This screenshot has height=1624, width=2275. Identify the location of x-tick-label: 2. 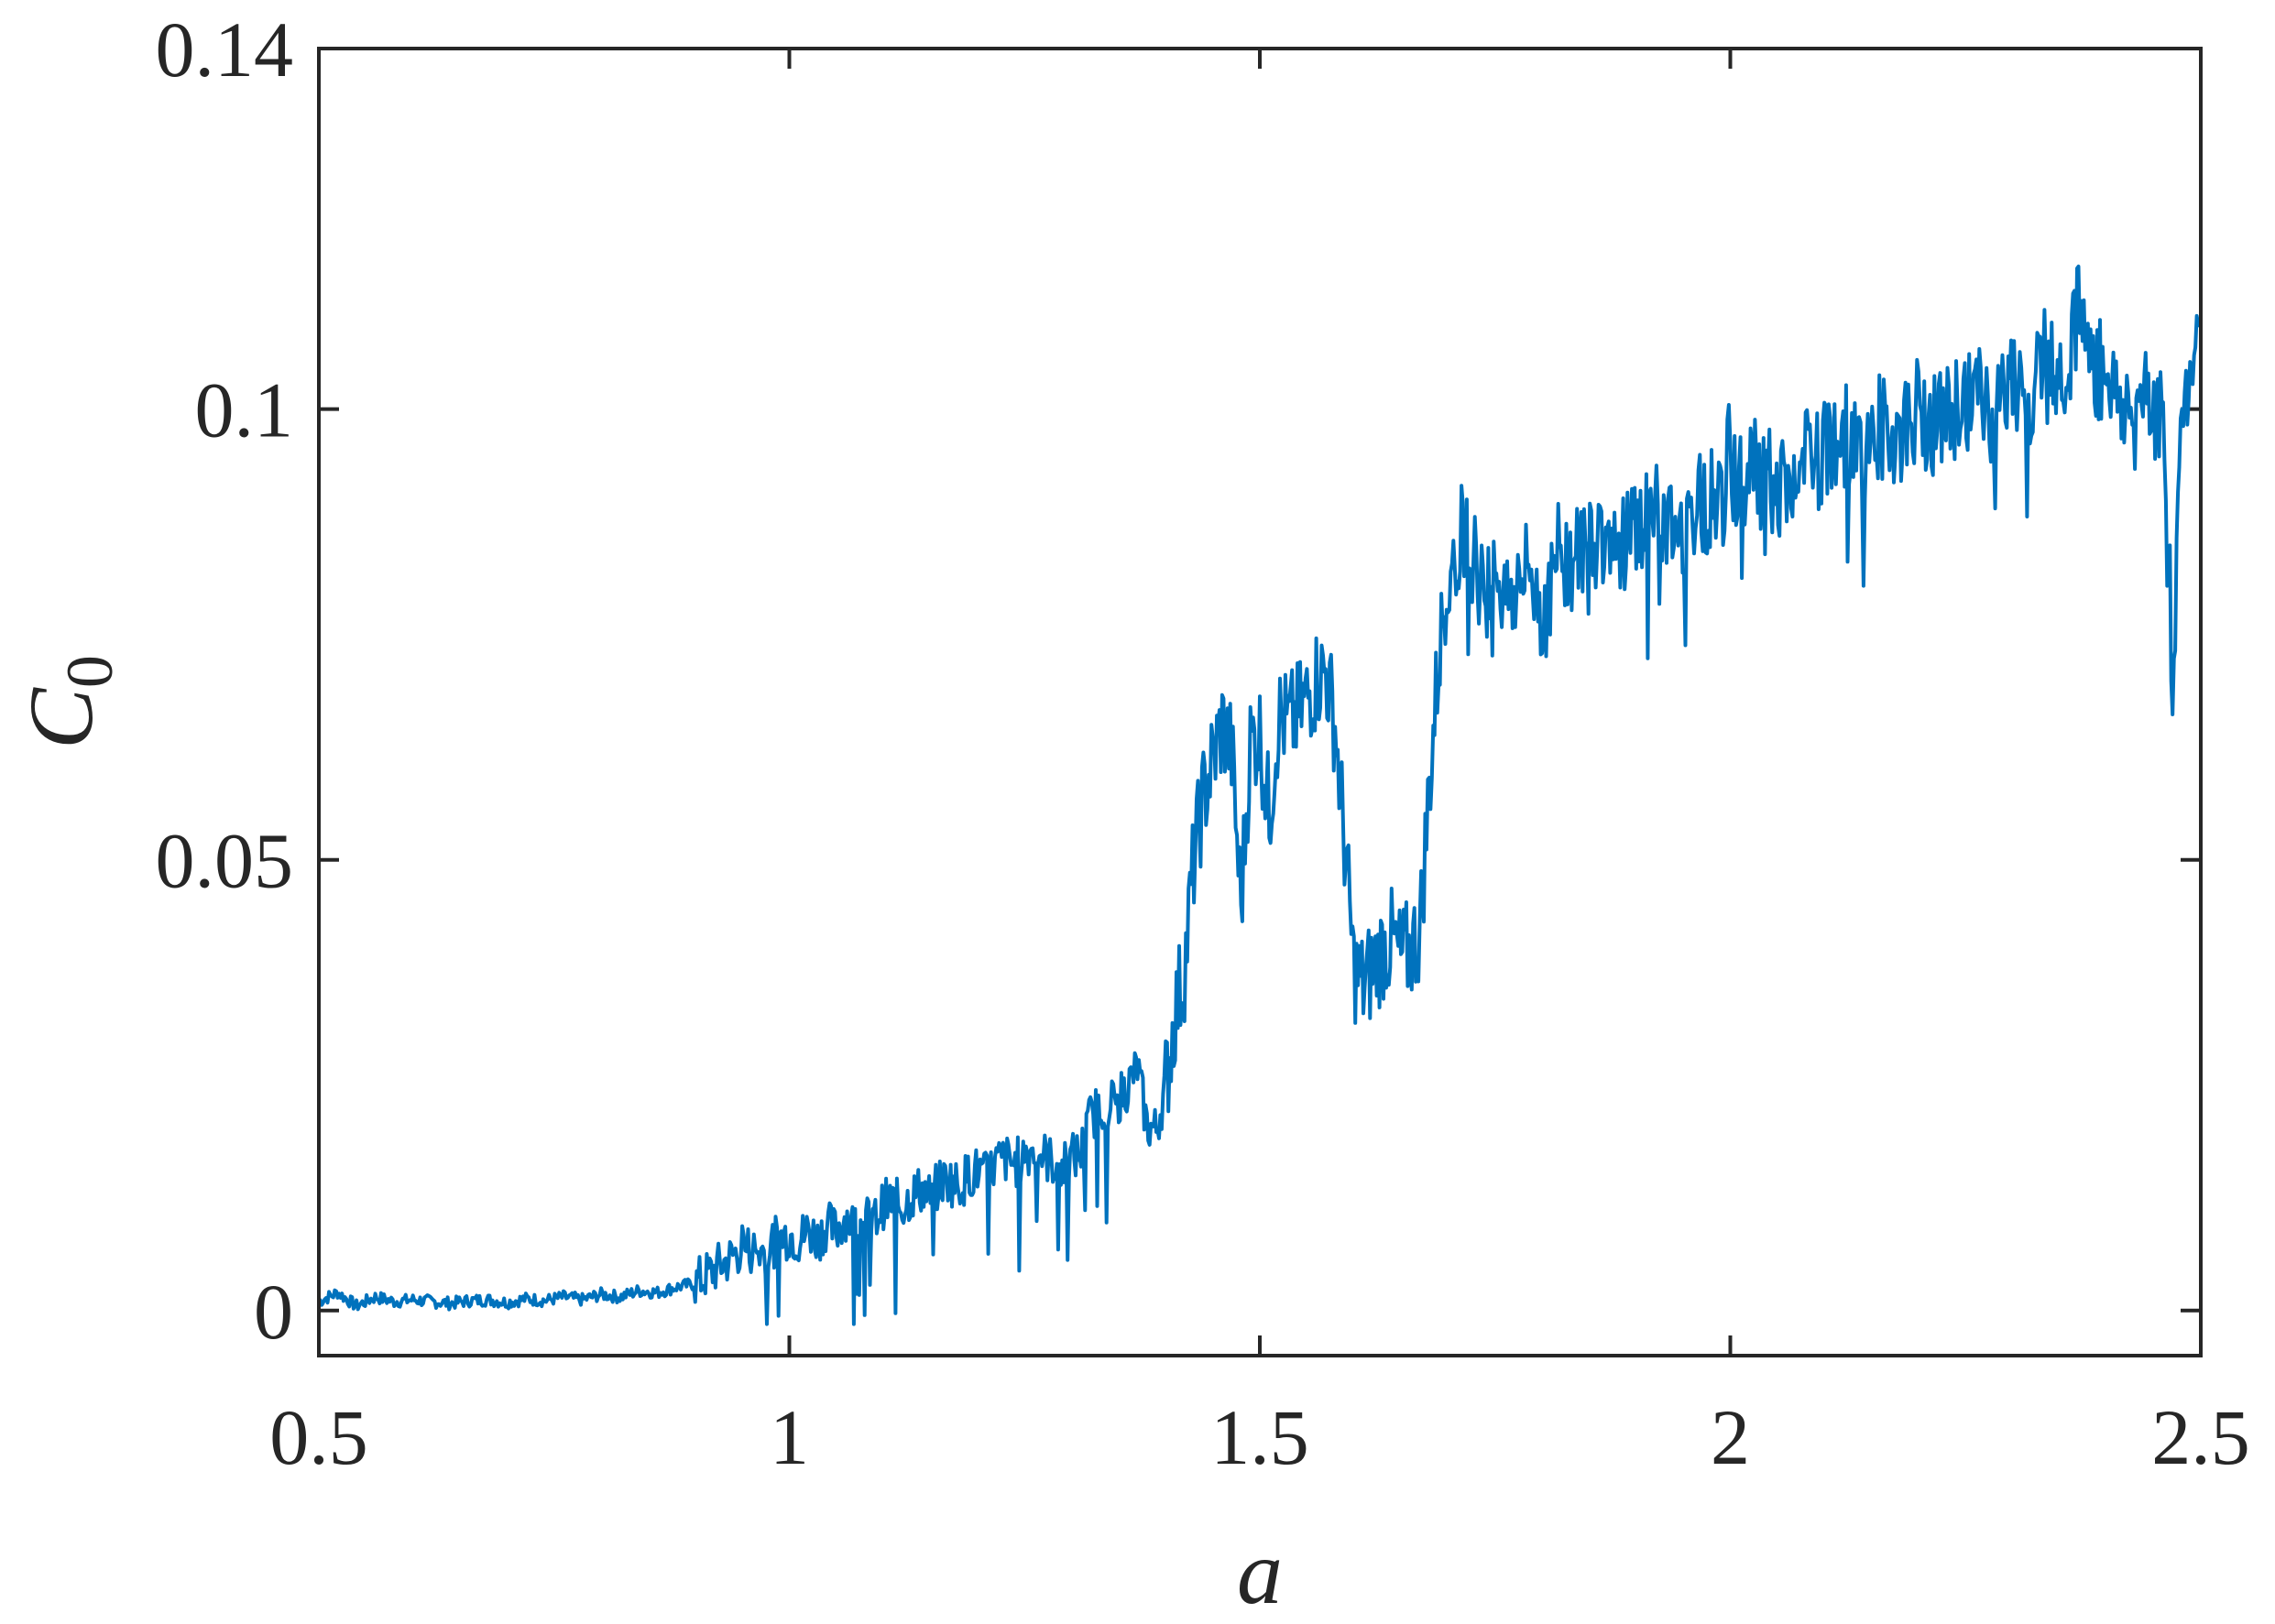
(1730, 1437).